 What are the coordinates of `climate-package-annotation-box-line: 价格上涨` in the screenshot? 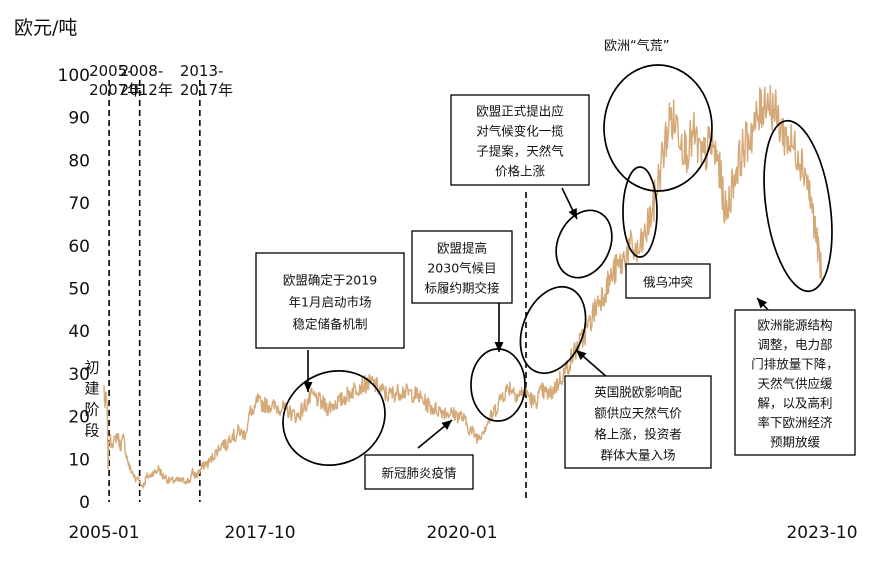 It's located at (520, 171).